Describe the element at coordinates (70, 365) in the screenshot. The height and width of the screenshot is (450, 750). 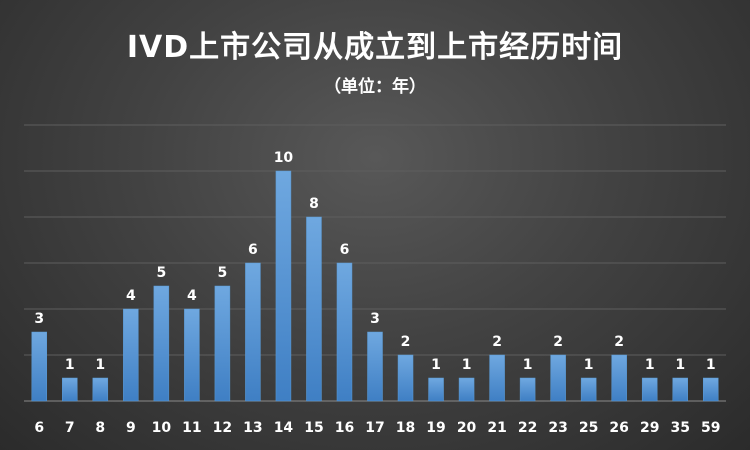
I see `data-label-7: 1` at that location.